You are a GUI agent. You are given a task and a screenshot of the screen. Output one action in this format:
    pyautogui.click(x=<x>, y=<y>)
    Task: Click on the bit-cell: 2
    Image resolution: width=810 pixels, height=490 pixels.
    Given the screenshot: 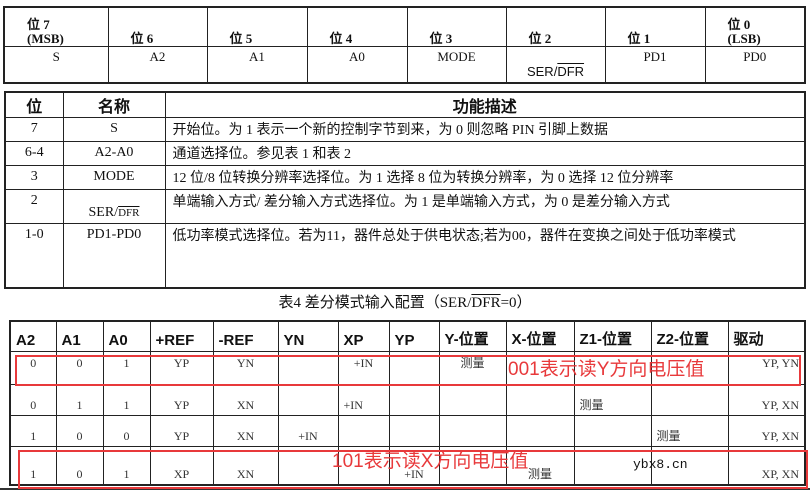 What is the action you would take?
    pyautogui.click(x=34, y=206)
    